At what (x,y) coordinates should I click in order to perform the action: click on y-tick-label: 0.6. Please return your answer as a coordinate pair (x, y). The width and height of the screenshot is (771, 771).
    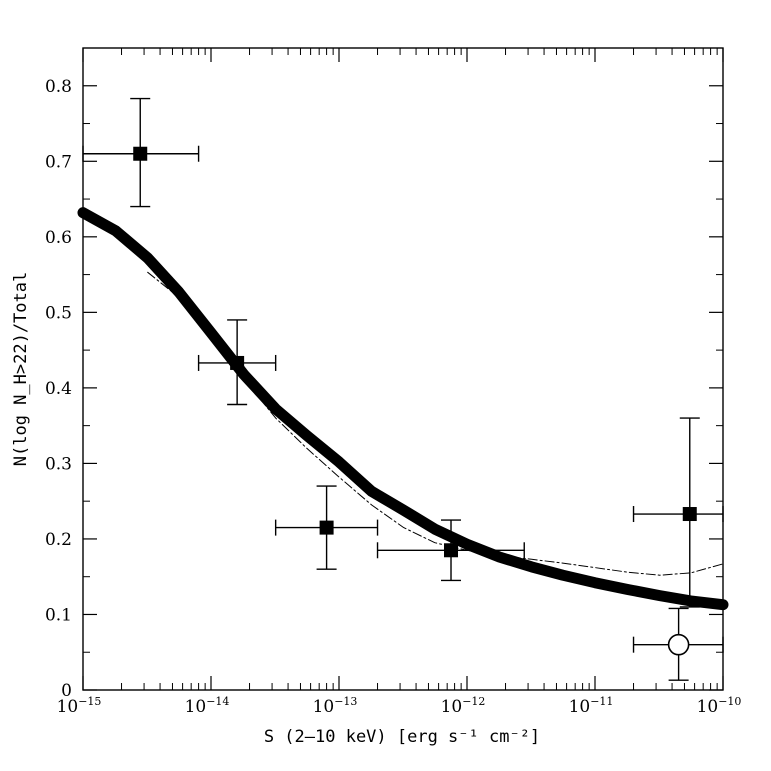
    Looking at the image, I should click on (58, 238).